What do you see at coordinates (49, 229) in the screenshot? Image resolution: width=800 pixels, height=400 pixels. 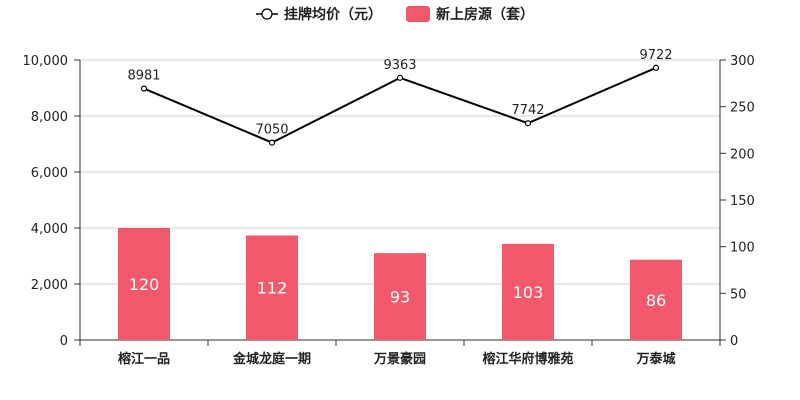 I see `left-tick-label: 4,000` at bounding box center [49, 229].